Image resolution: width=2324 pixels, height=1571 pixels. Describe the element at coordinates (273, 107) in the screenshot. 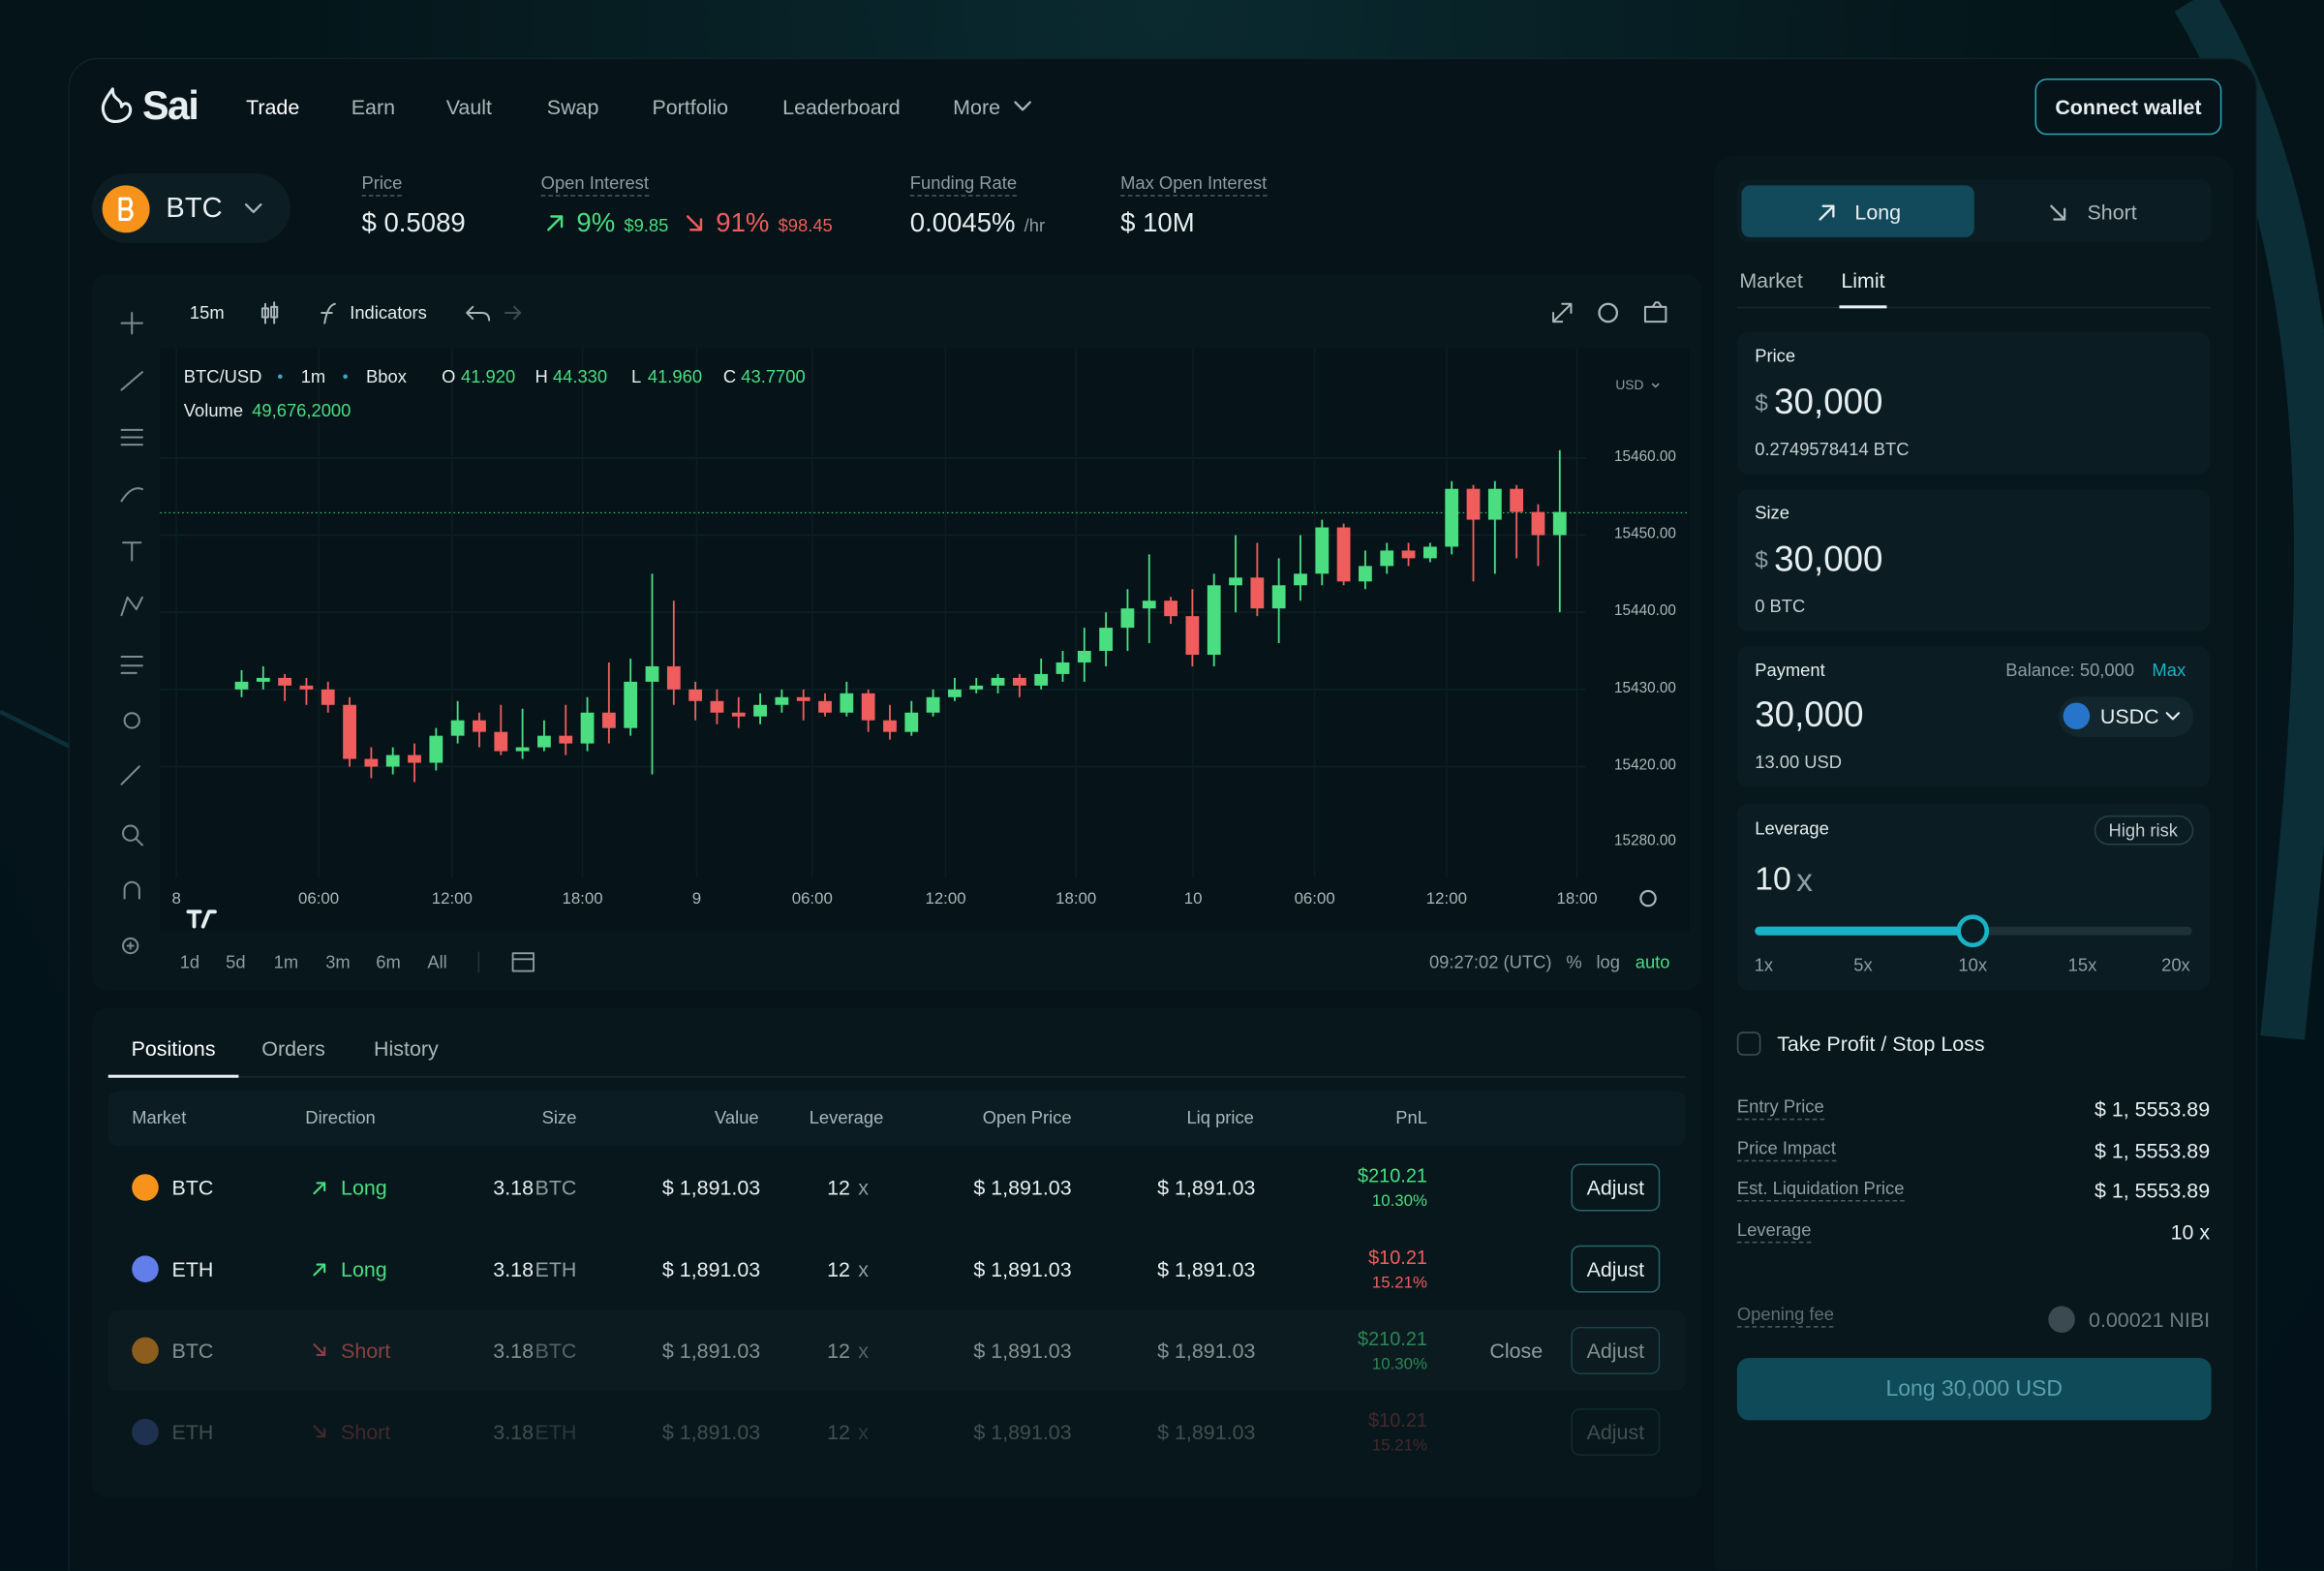

I see `nav-link: Trade` at that location.